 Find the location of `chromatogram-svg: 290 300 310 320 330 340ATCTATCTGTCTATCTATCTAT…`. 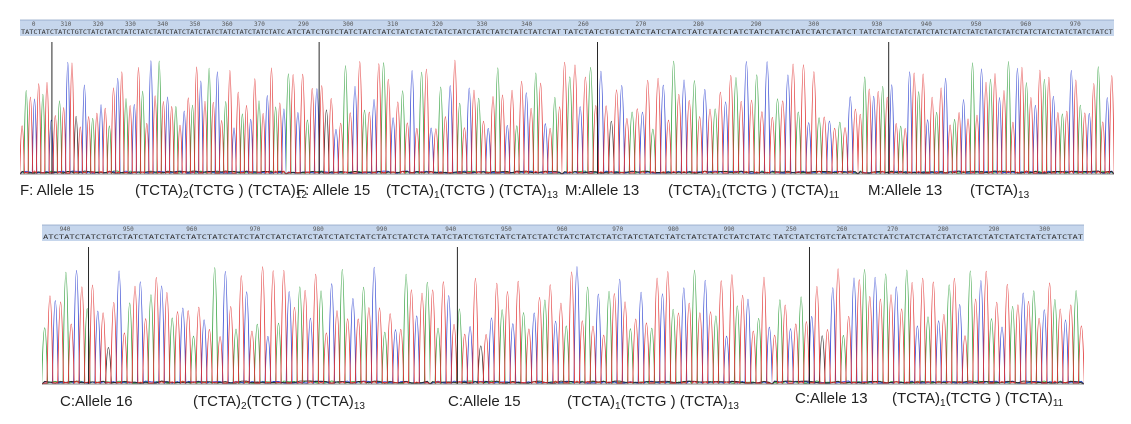

chromatogram-svg: 290 300 310 320 330 340ATCTATCTGTCTATCTATCTAT… is located at coordinates (424, 97).